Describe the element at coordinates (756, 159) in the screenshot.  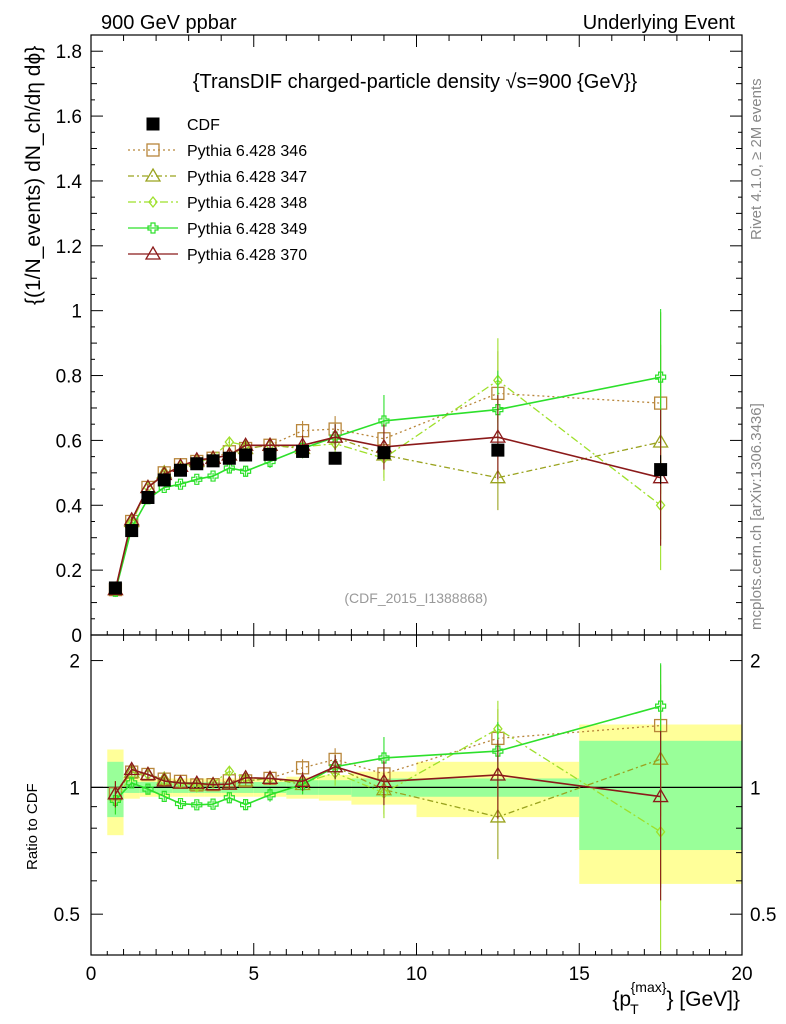
I see `rivet-label: Rivet 4.1.0, ≥ 2M events` at that location.